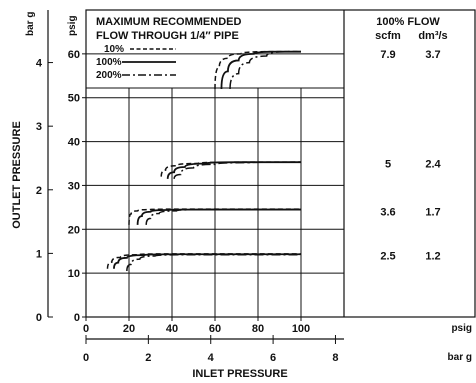  Describe the element at coordinates (86, 358) in the screenshot. I see `x-tick-label-bar-0: 0` at that location.